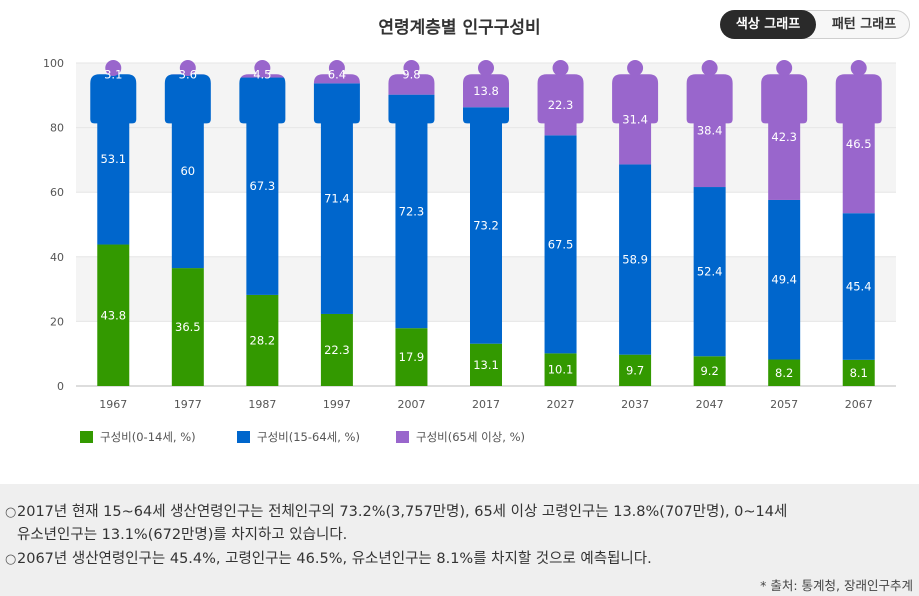 This screenshot has width=919, height=596. Describe the element at coordinates (57, 192) in the screenshot. I see `y-tick-label: 60` at that location.